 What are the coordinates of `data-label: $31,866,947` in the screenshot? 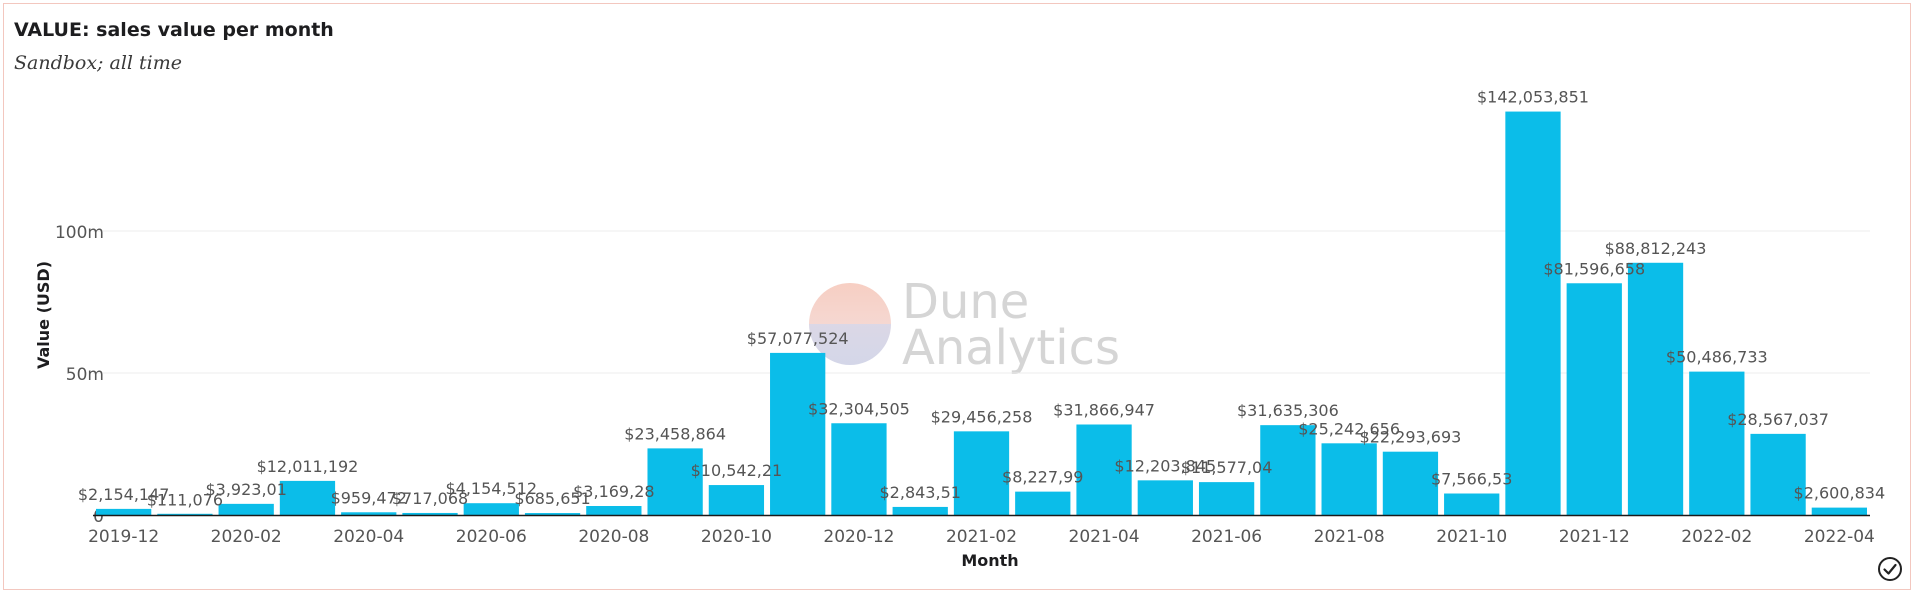 It's located at (1104, 409).